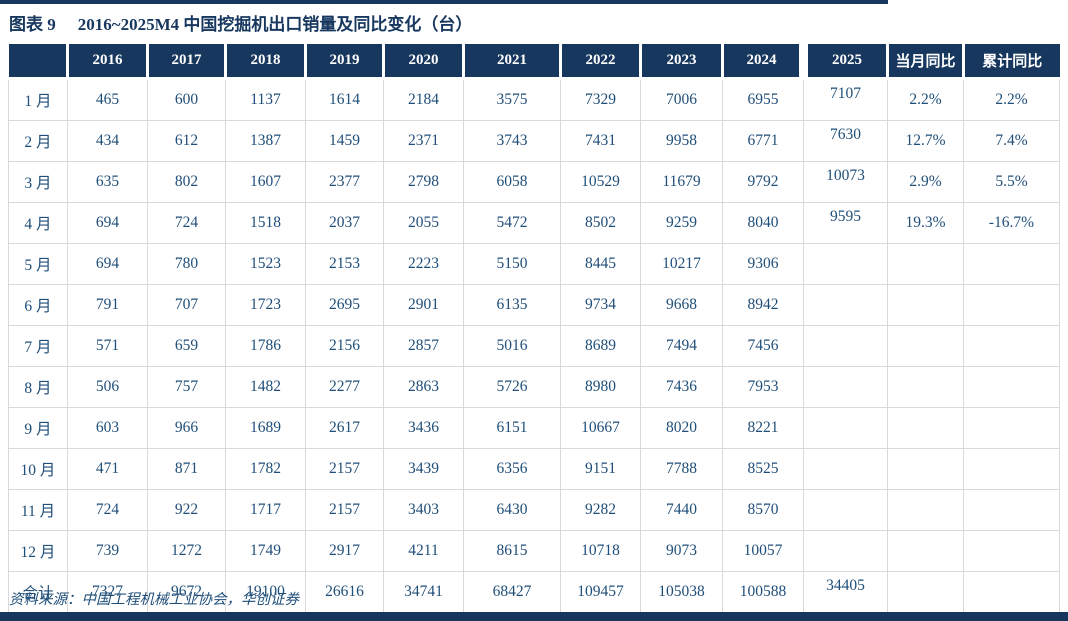 The width and height of the screenshot is (1068, 621). I want to click on data-cell: 5472, so click(512, 223).